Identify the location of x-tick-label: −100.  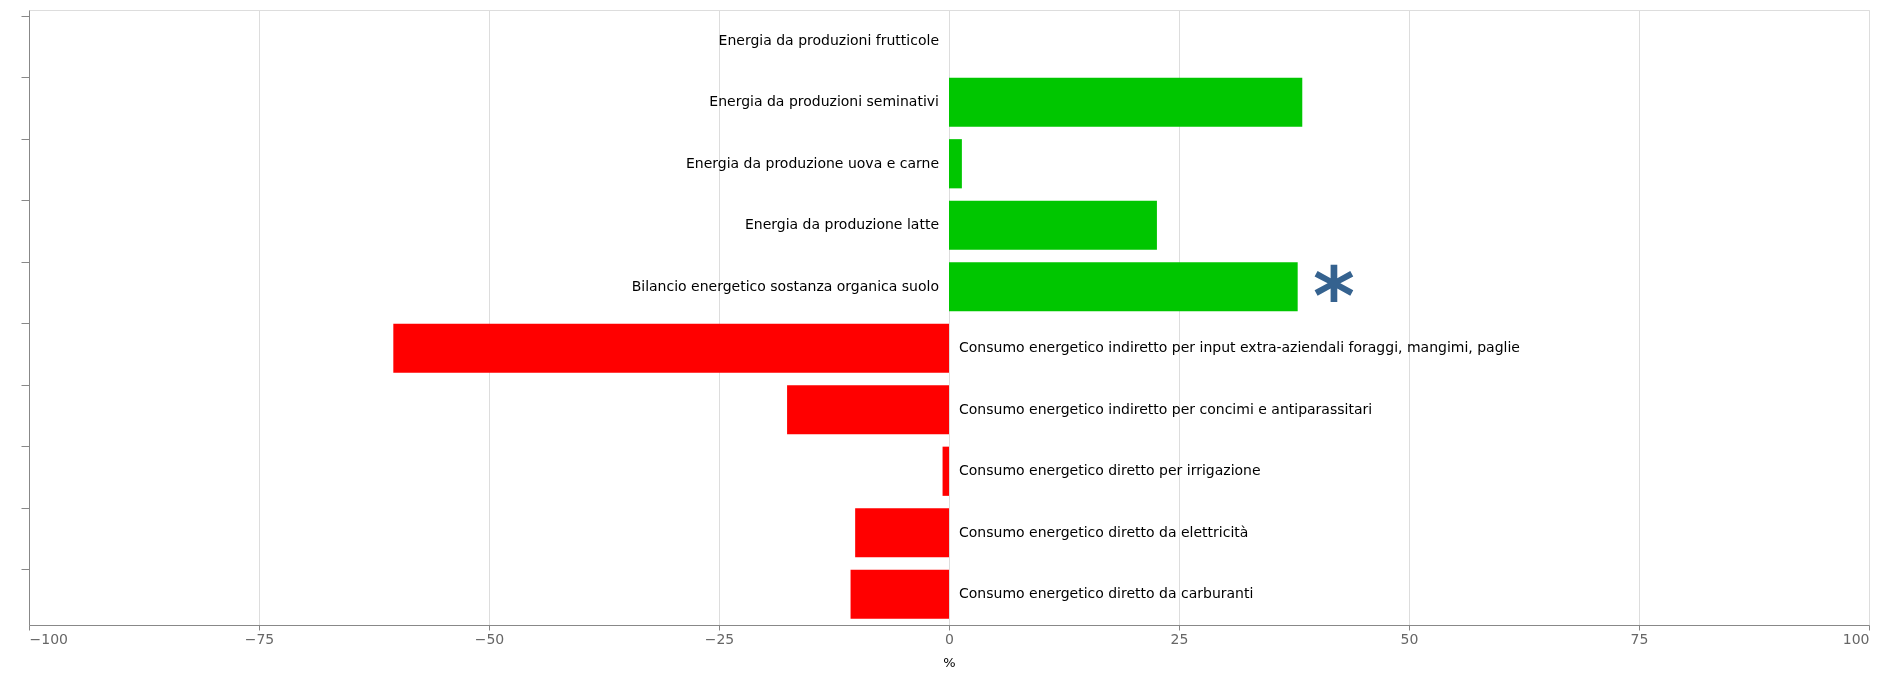
(48, 638).